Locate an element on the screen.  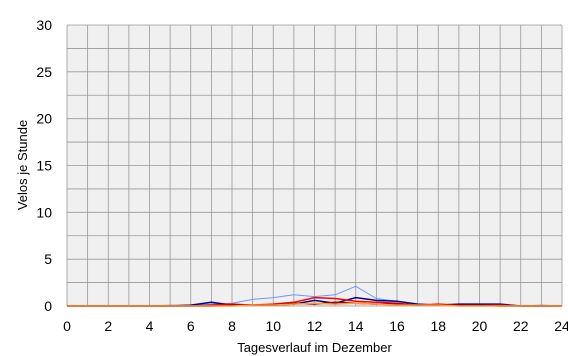
x-tick-label: 12 is located at coordinates (315, 326).